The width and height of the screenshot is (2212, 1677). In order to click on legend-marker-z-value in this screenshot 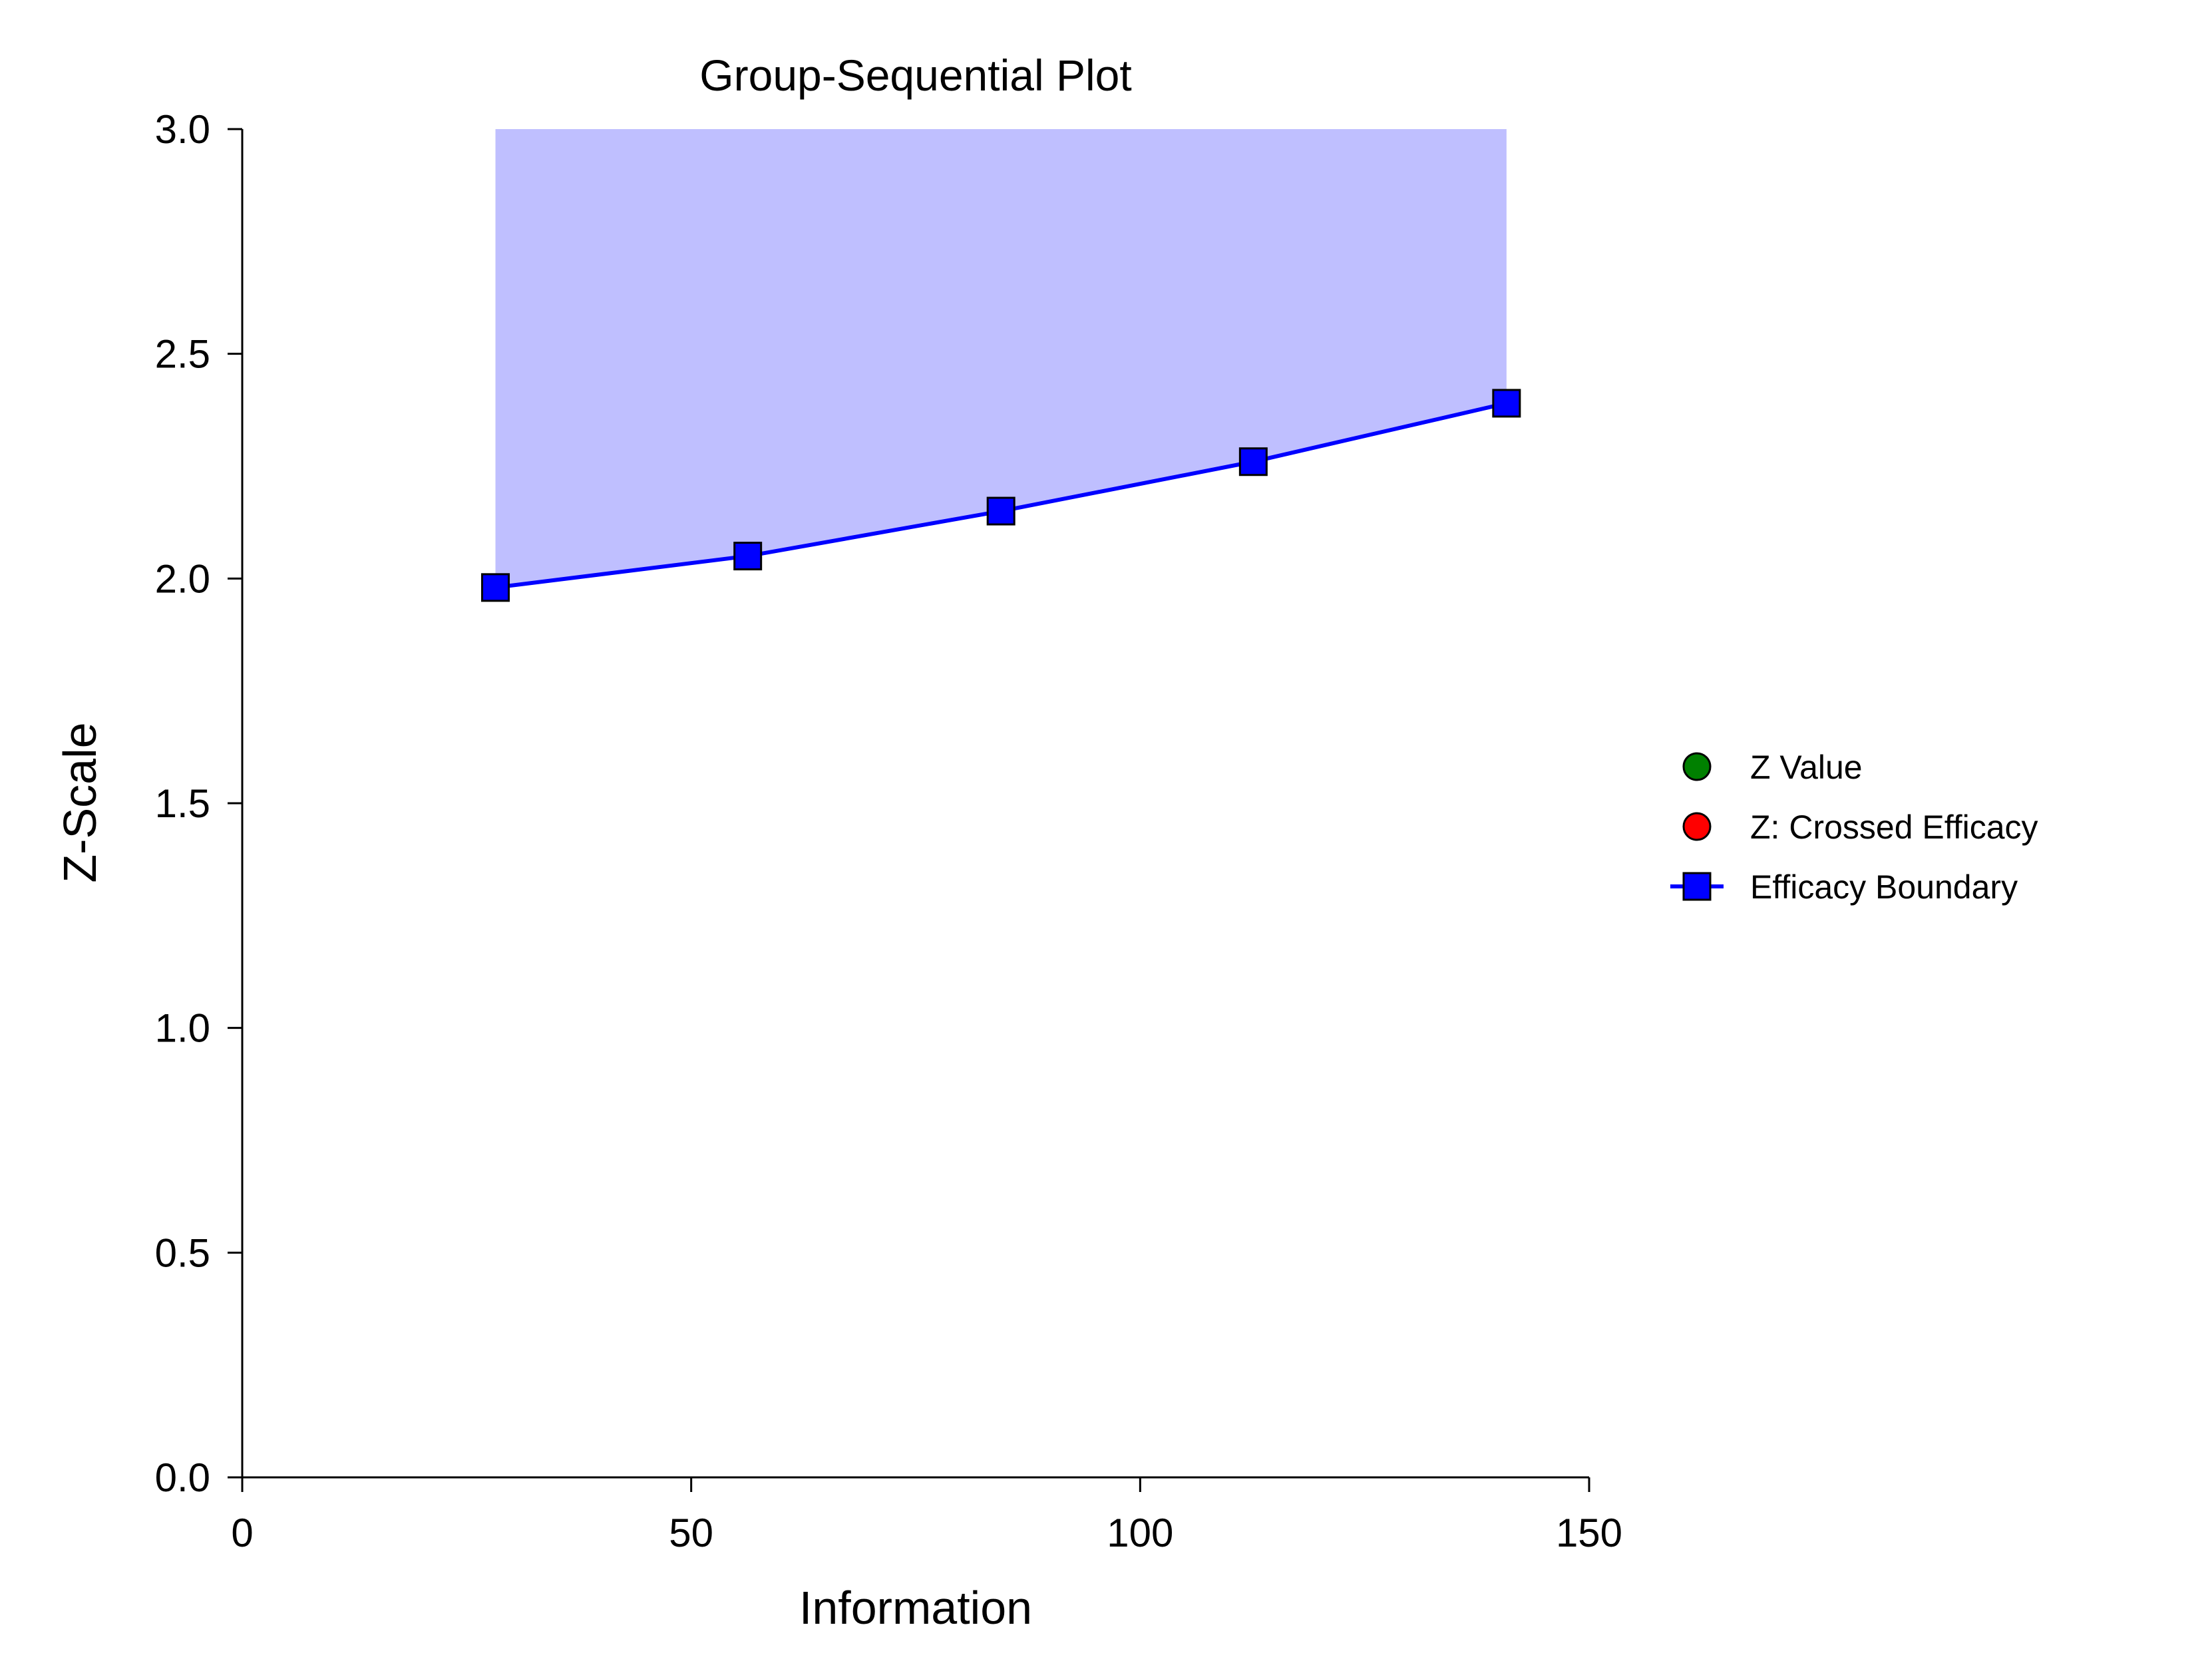, I will do `click(1697, 766)`.